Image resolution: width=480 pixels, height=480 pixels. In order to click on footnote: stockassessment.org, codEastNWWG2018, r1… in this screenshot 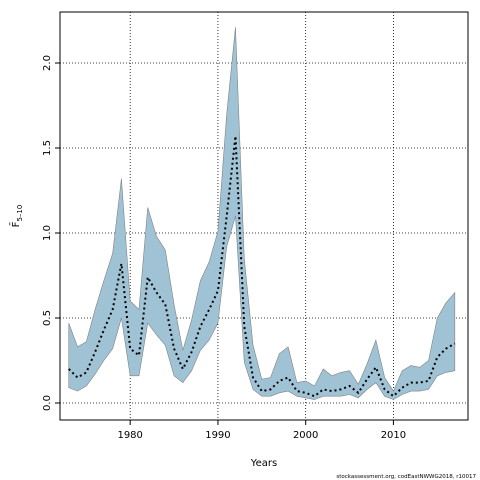, I will do `click(406, 477)`.